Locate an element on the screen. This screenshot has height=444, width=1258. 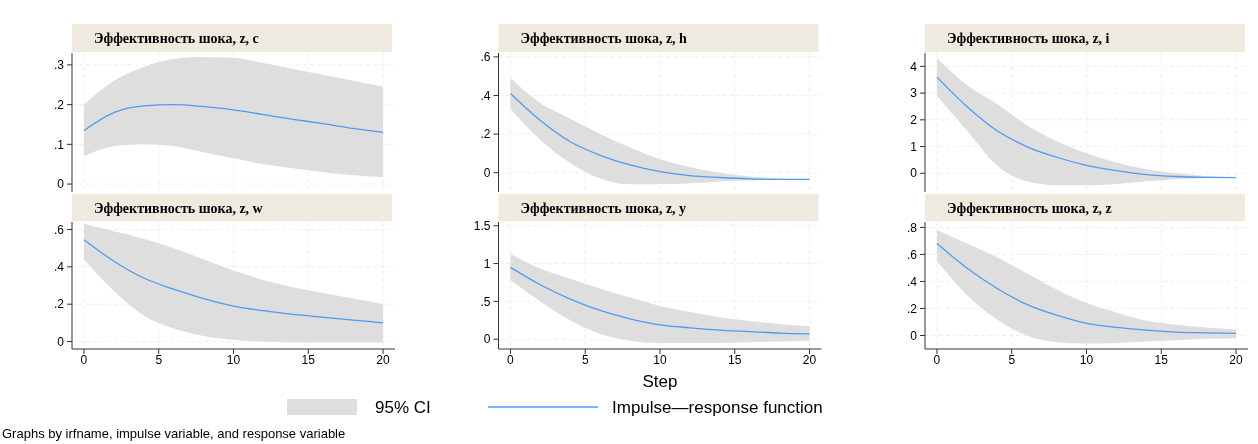
y-tick-label: .3 is located at coordinates (59, 65).